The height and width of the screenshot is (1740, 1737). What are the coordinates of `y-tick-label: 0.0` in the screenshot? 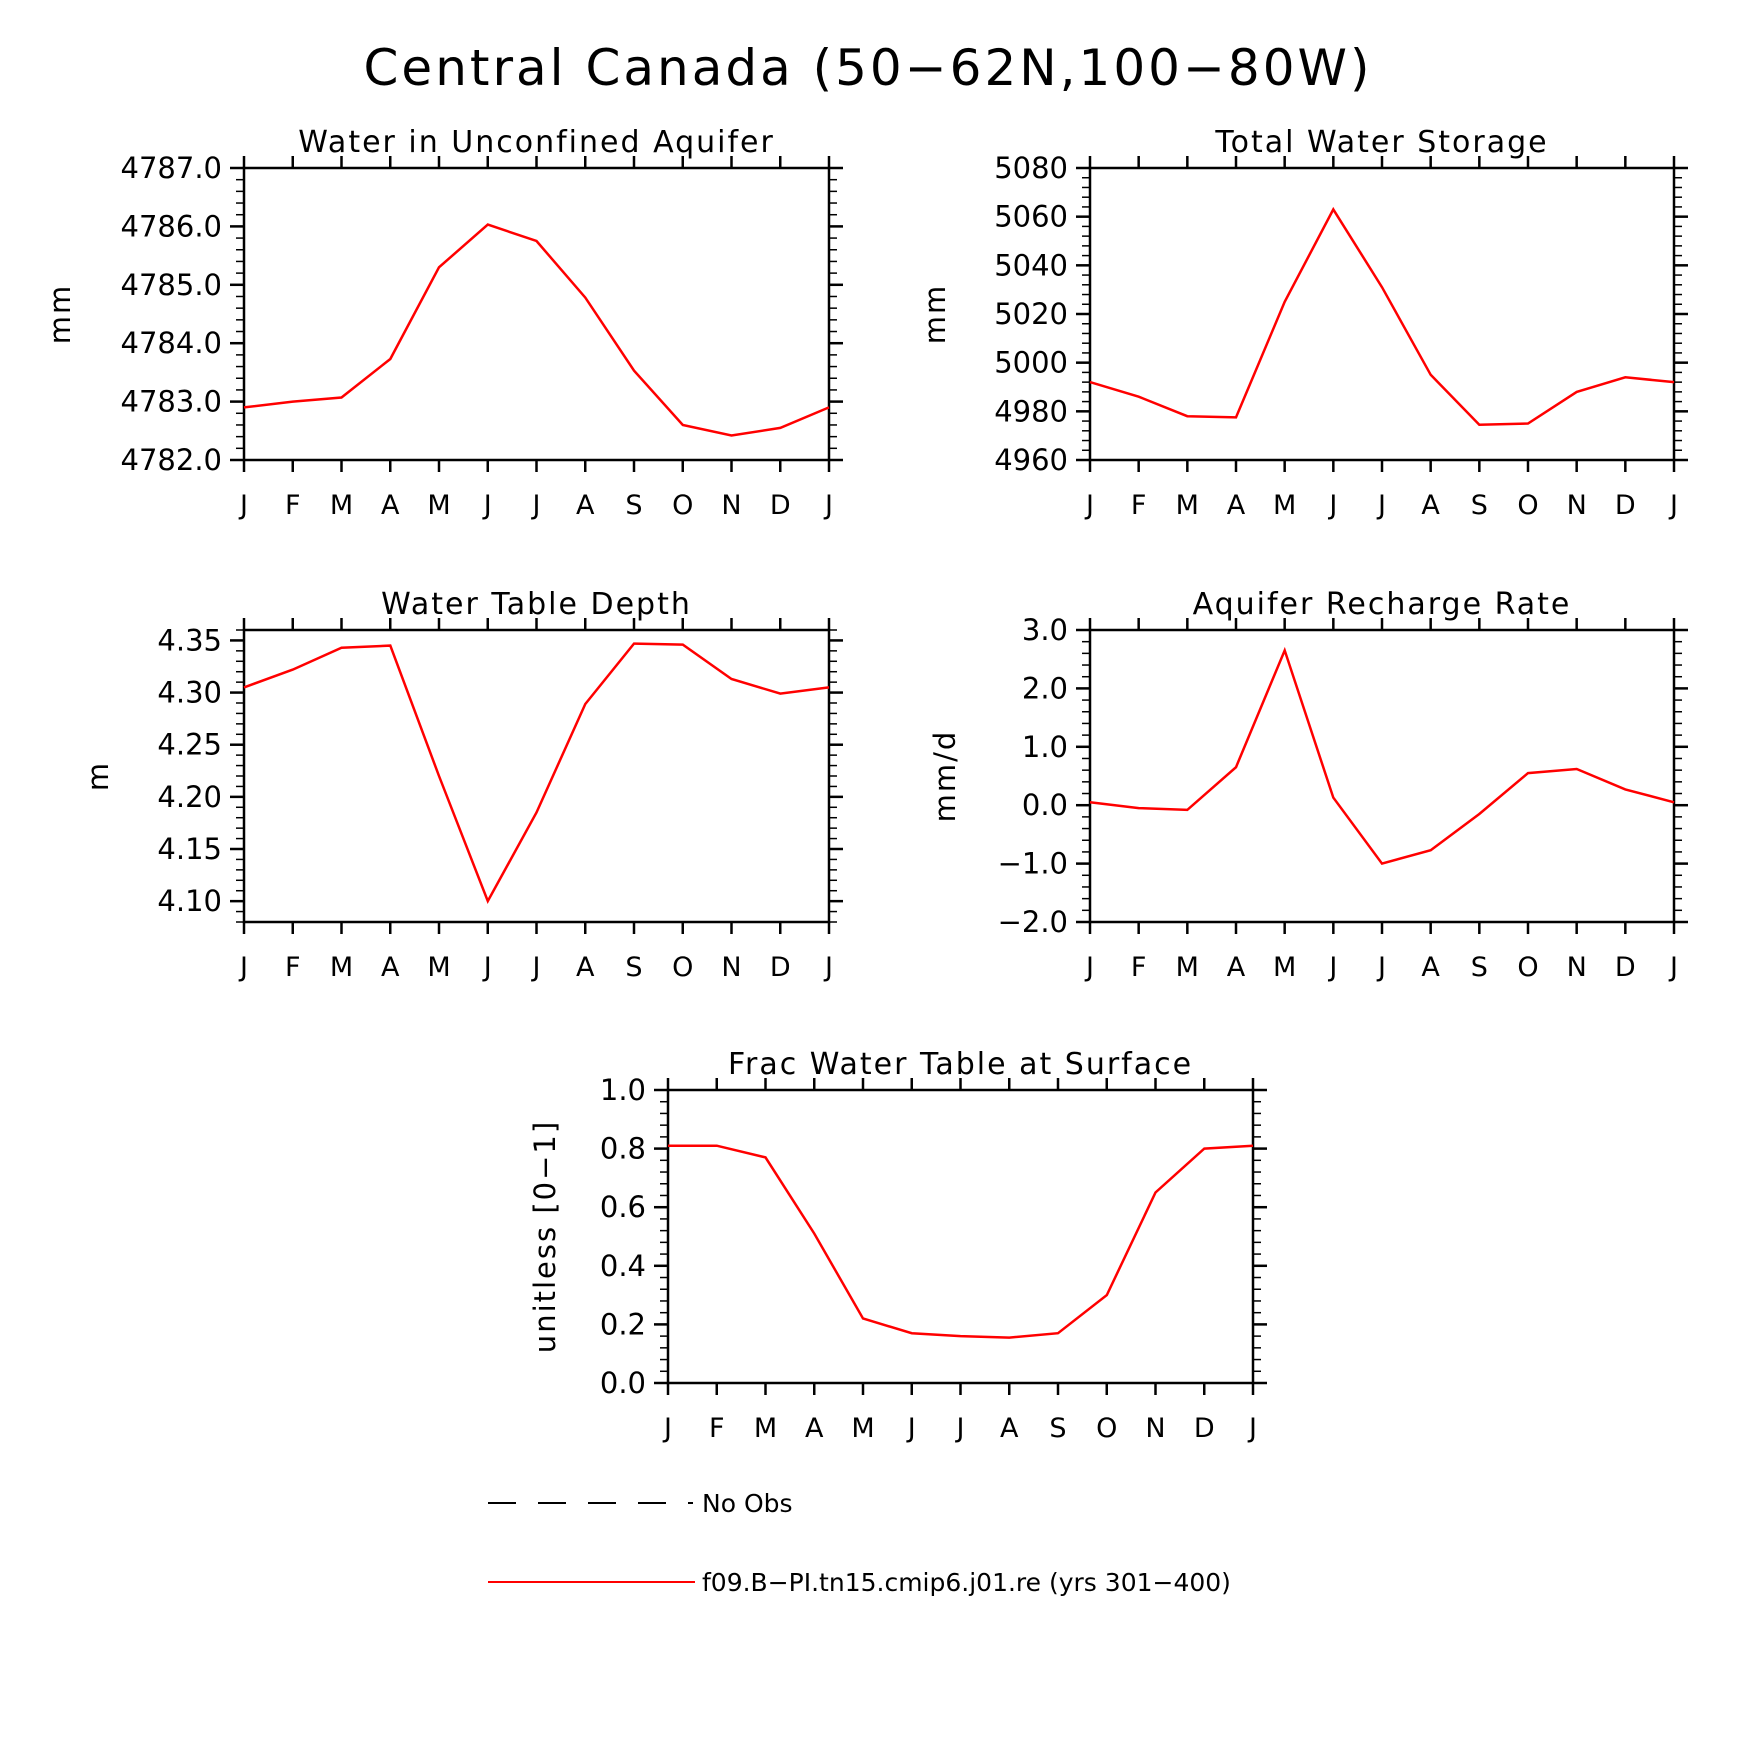 It's located at (1045, 805).